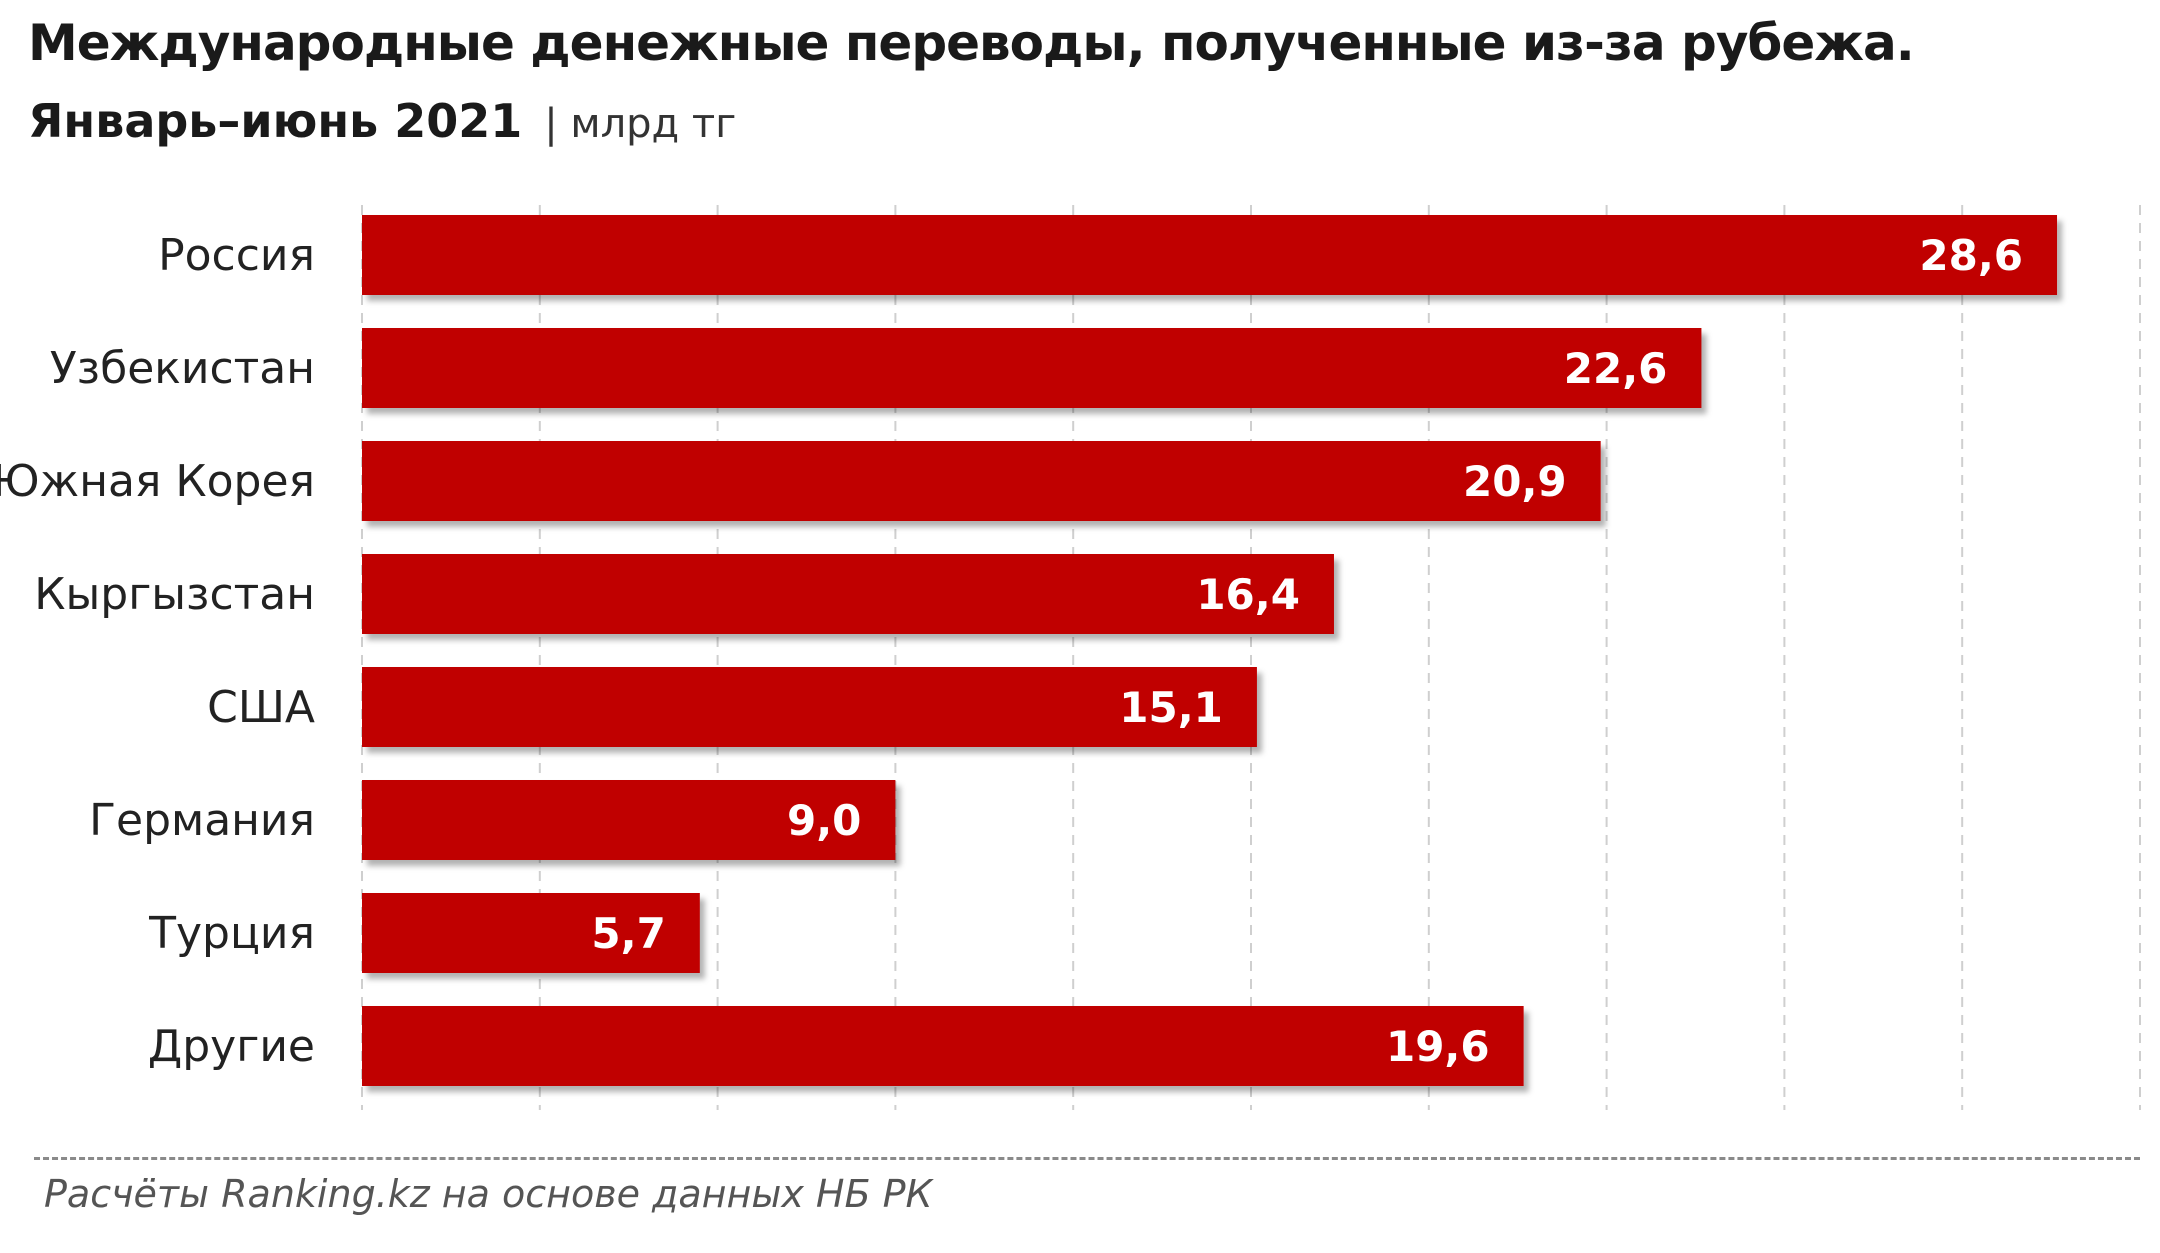 This screenshot has width=2160, height=1253. I want to click on category-label: Другие, so click(231, 1046).